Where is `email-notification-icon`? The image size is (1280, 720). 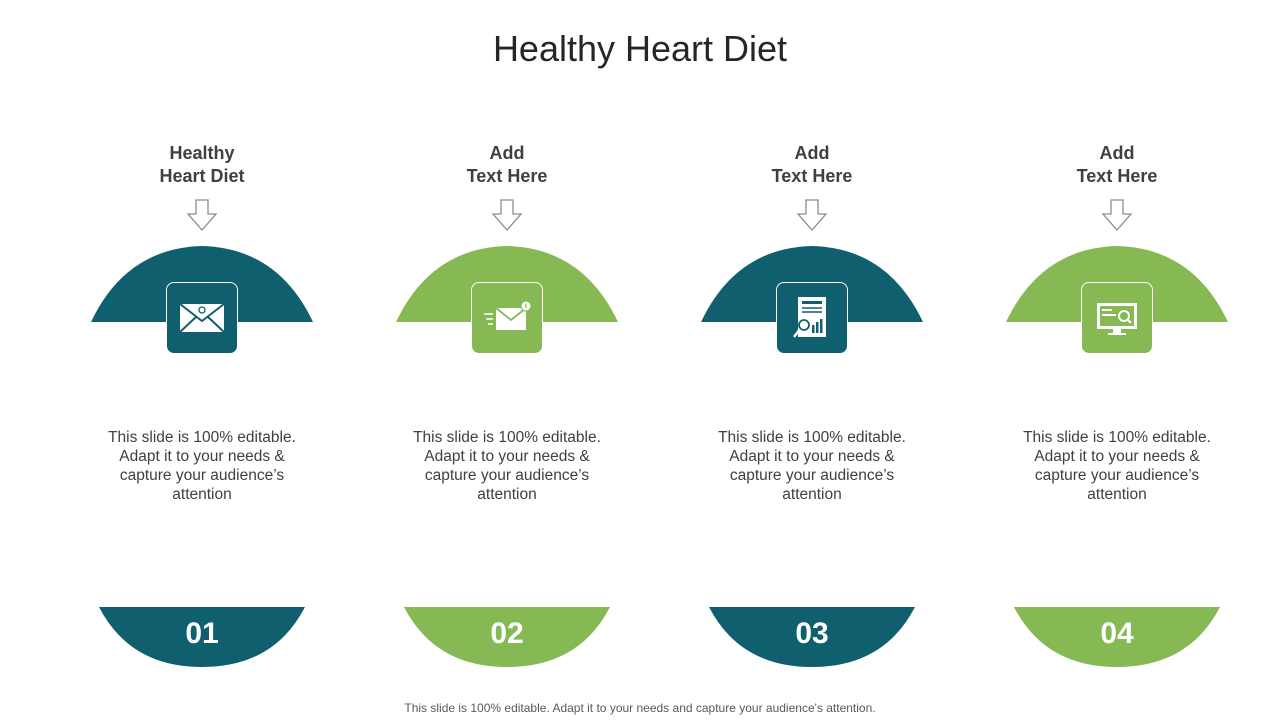 email-notification-icon is located at coordinates (508, 315).